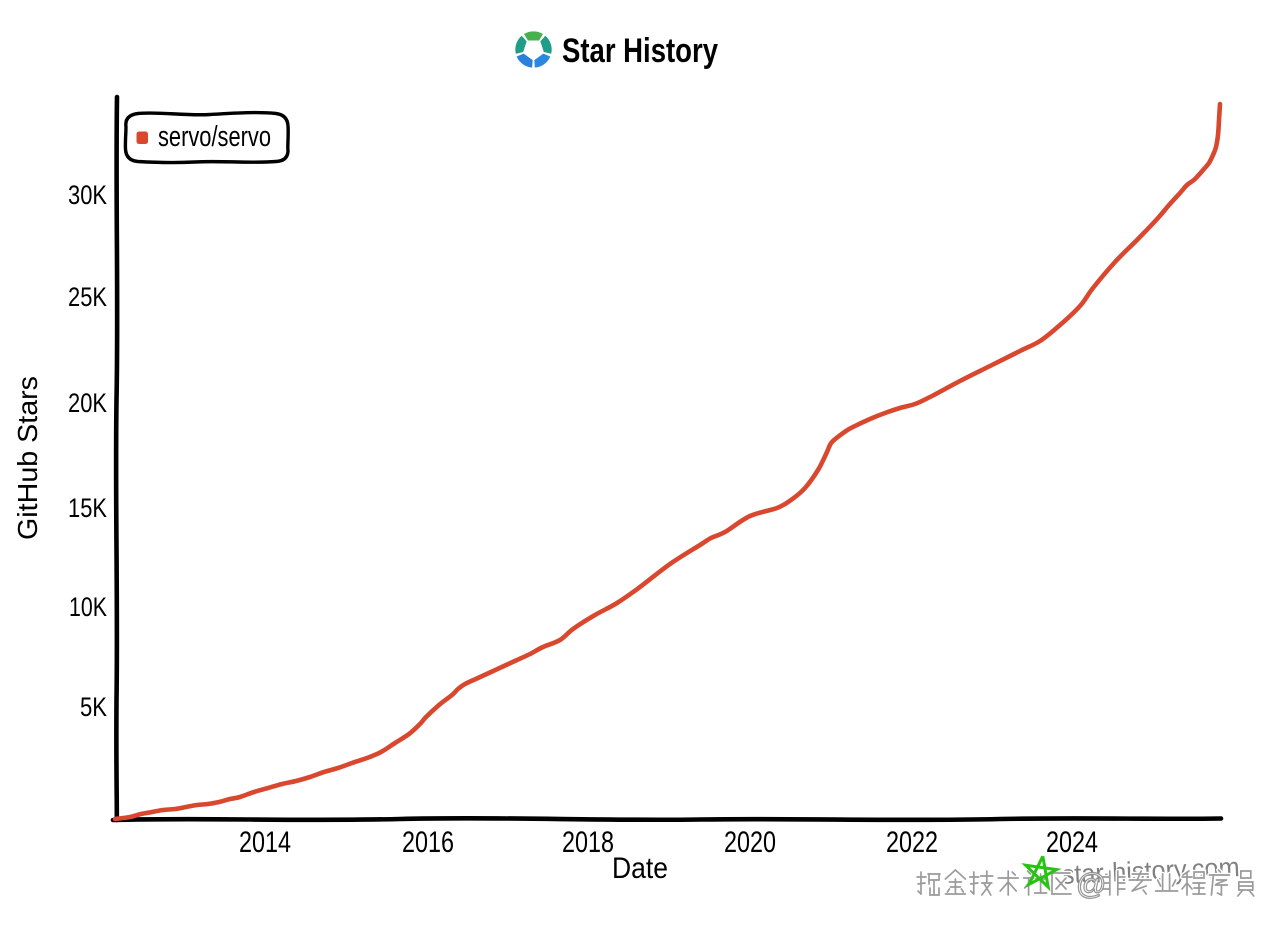 The height and width of the screenshot is (925, 1280). I want to click on svg-text: GitHub Stars, so click(27, 458).